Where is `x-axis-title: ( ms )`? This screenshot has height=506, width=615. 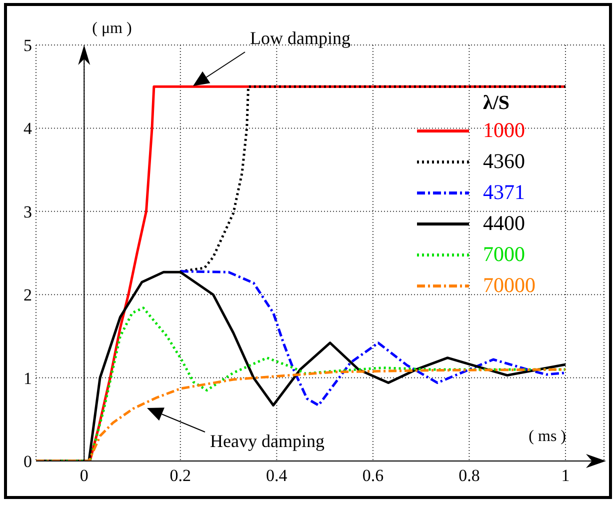 x-axis-title: ( ms ) is located at coordinates (547, 436).